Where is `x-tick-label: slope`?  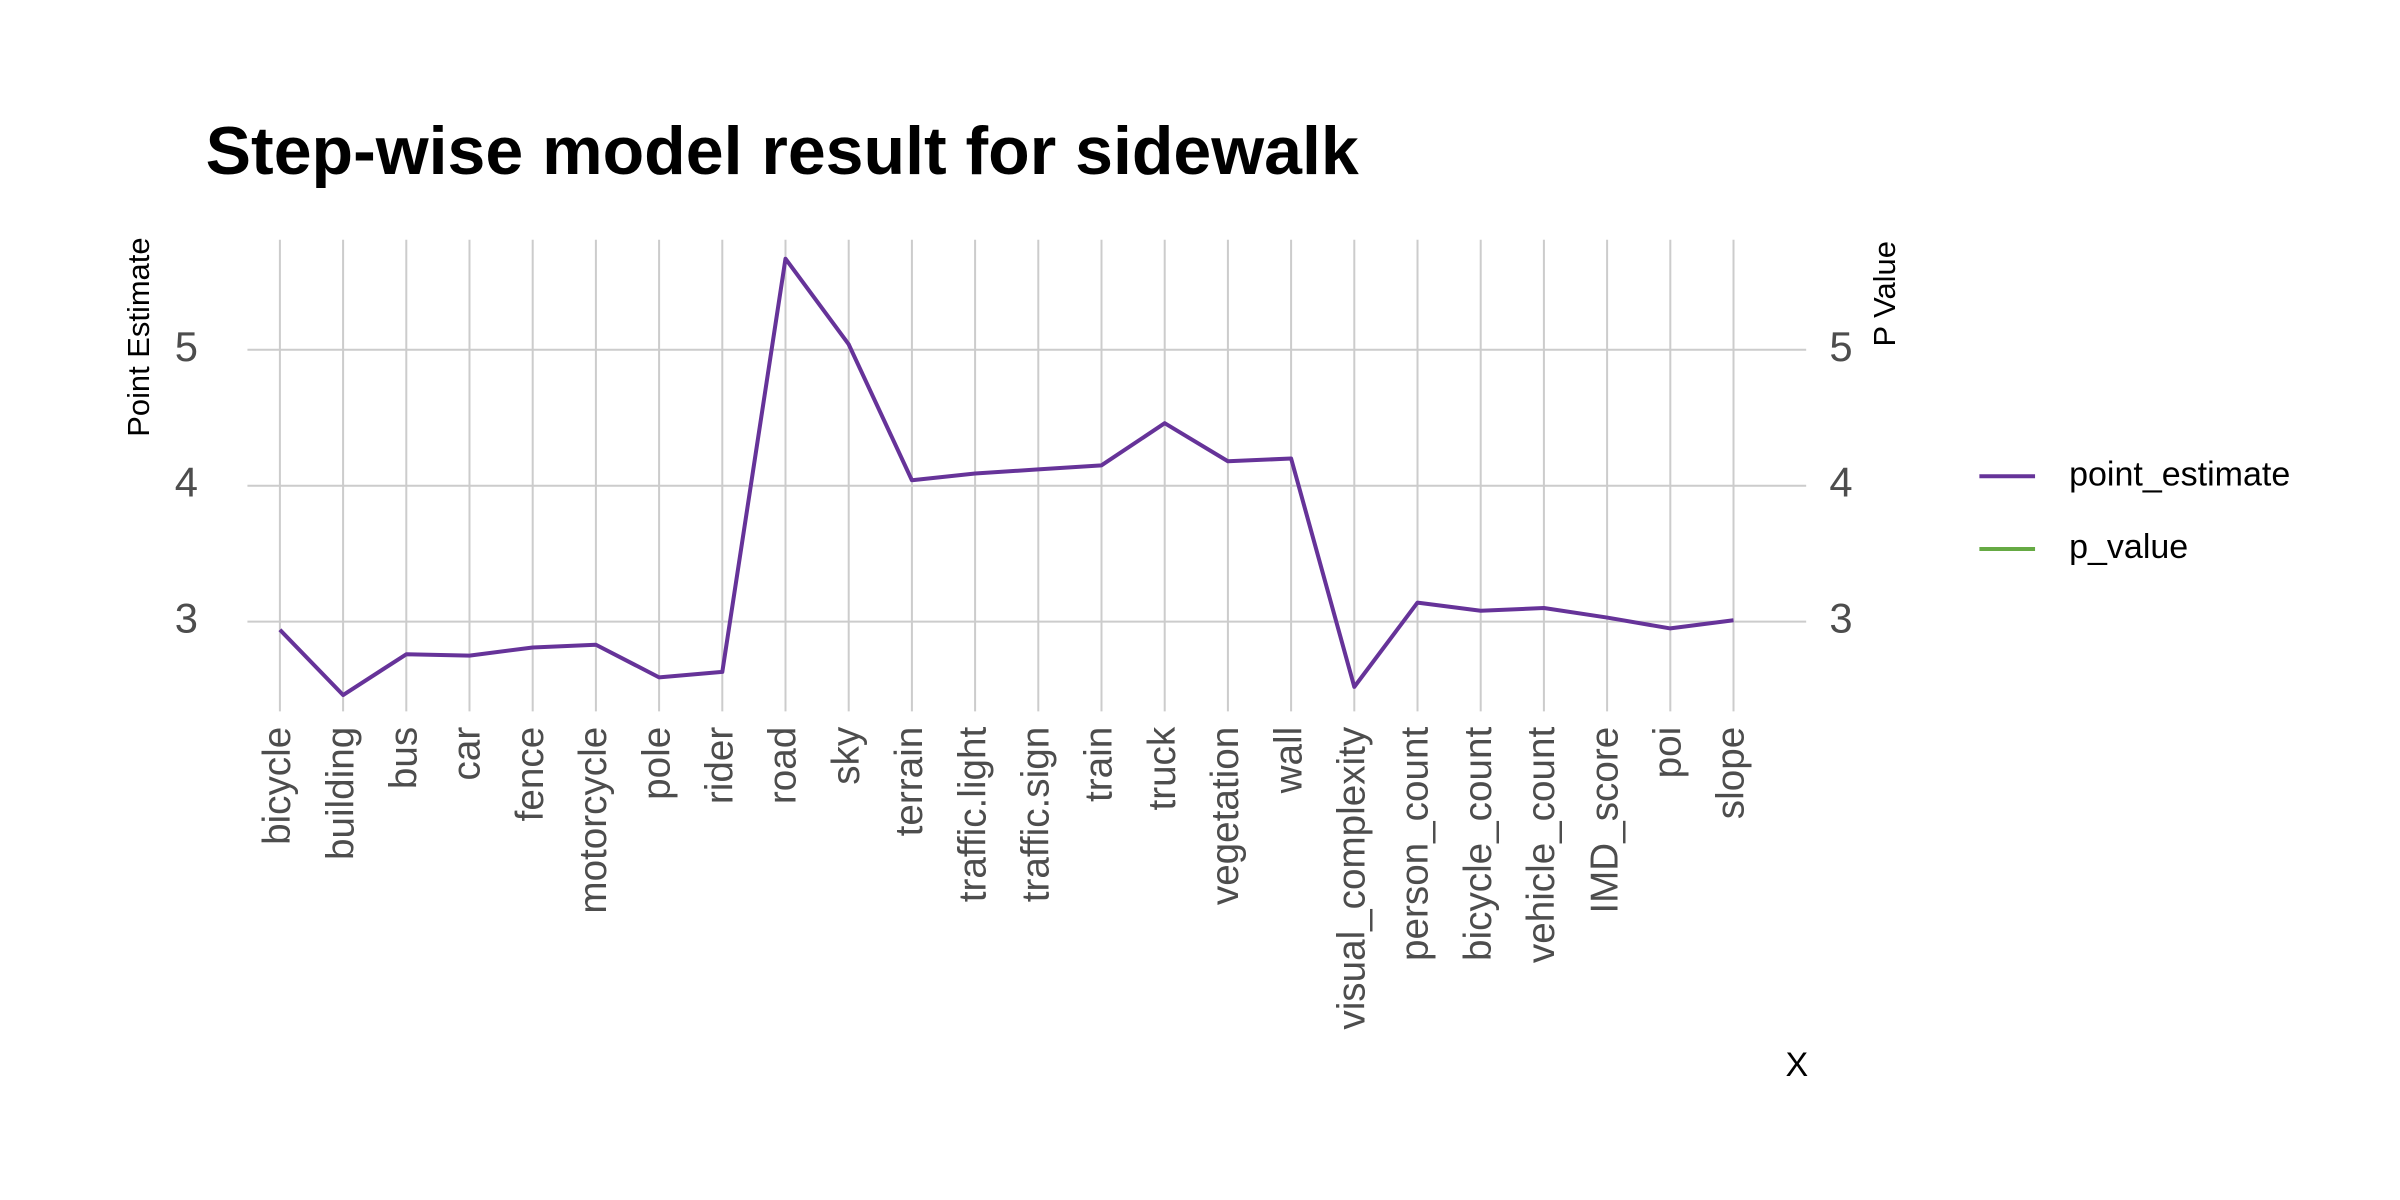 x-tick-label: slope is located at coordinates (1731, 773).